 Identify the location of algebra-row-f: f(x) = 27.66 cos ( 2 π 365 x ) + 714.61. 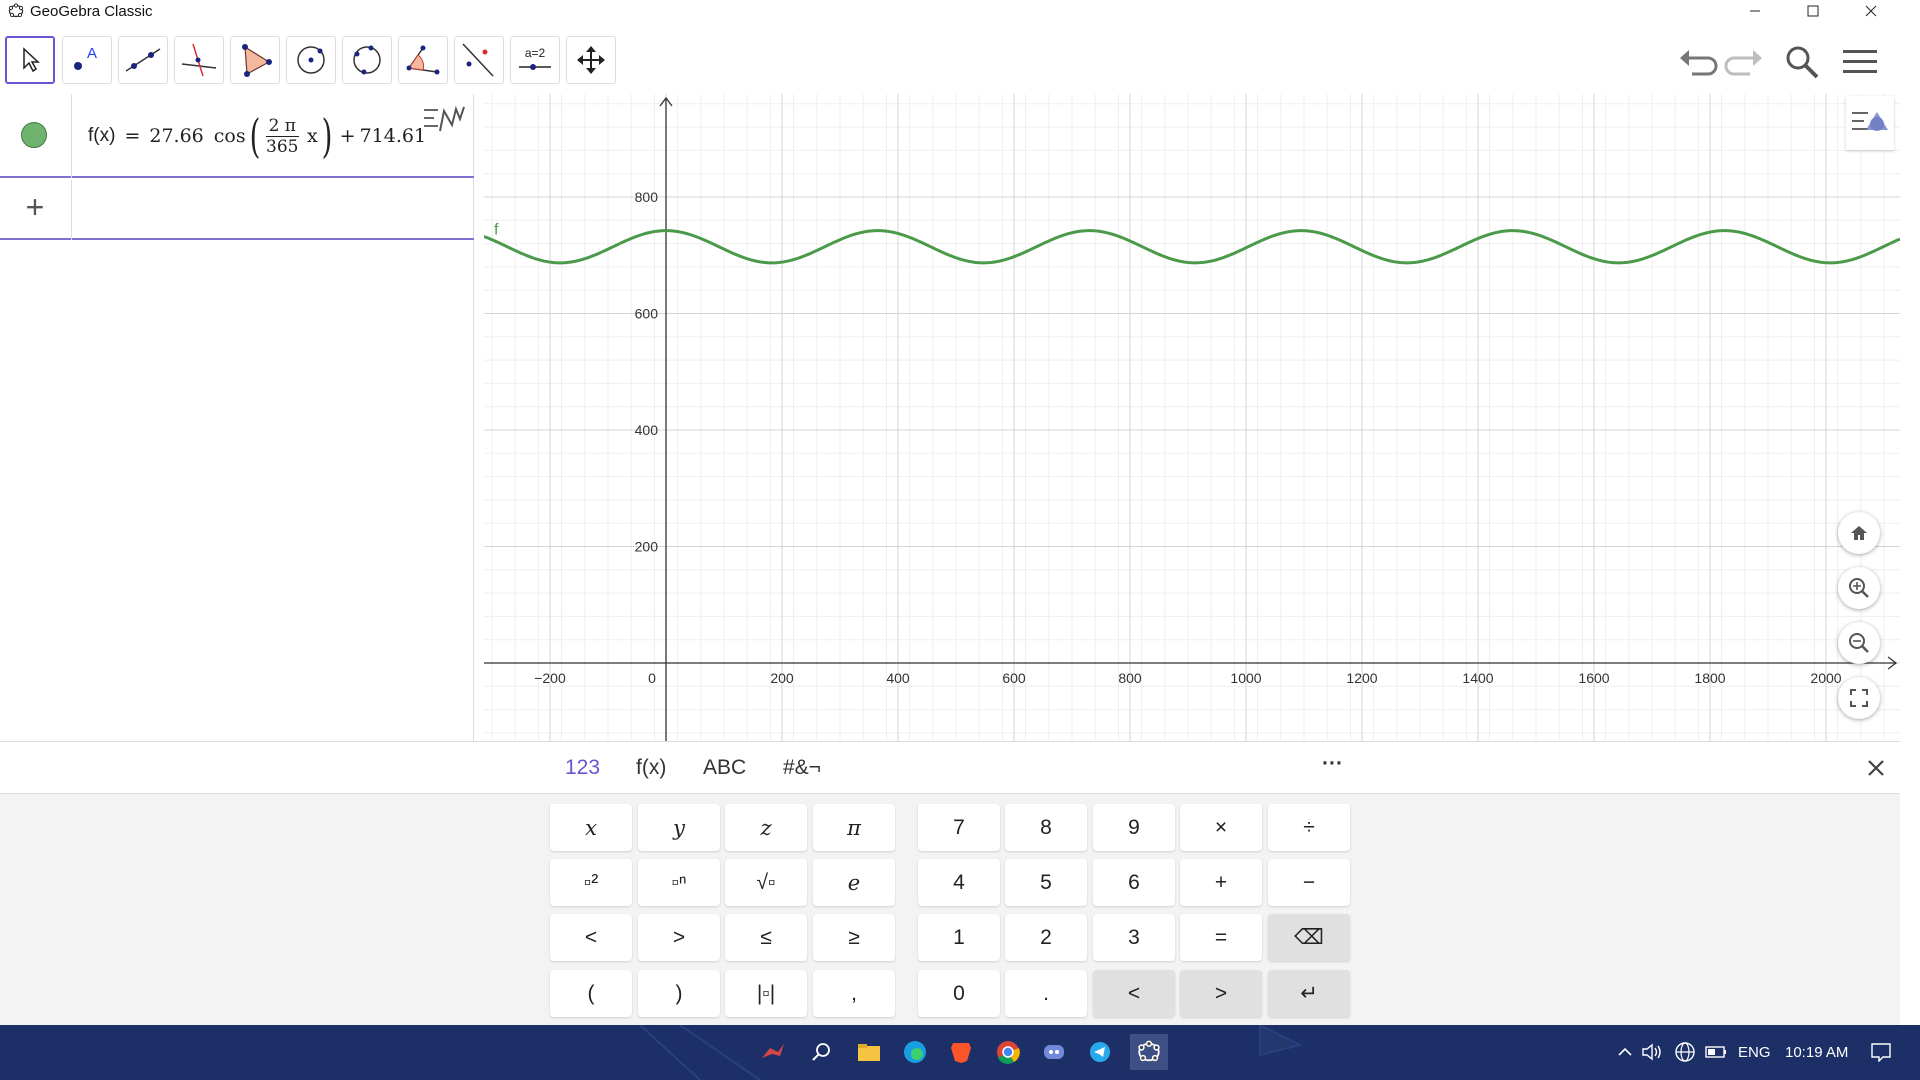
(237, 136).